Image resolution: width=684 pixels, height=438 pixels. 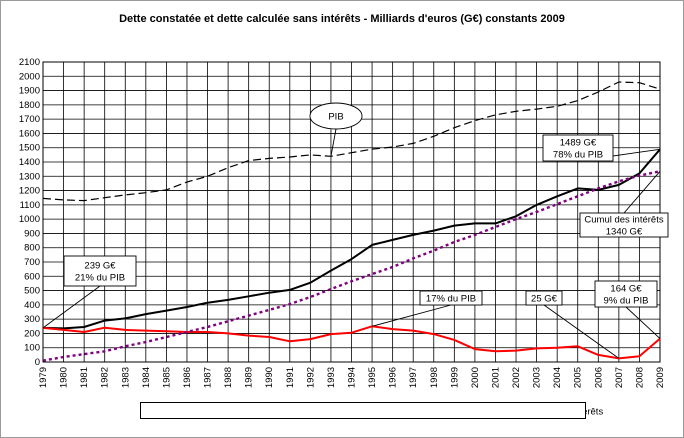 I want to click on chart-legend, so click(x=363, y=410).